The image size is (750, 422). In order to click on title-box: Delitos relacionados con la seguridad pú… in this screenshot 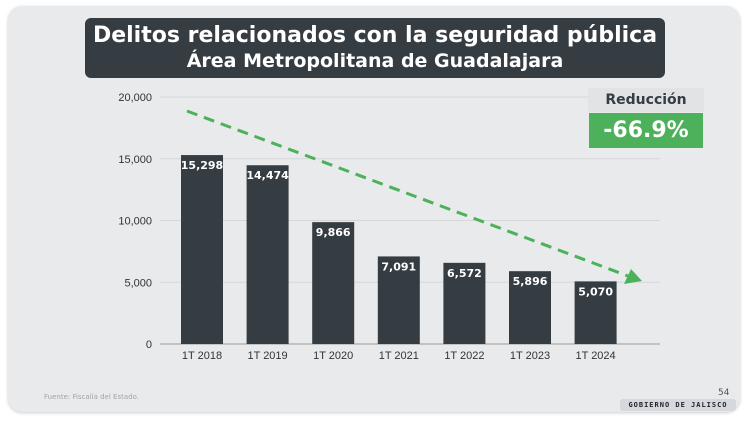, I will do `click(375, 48)`.